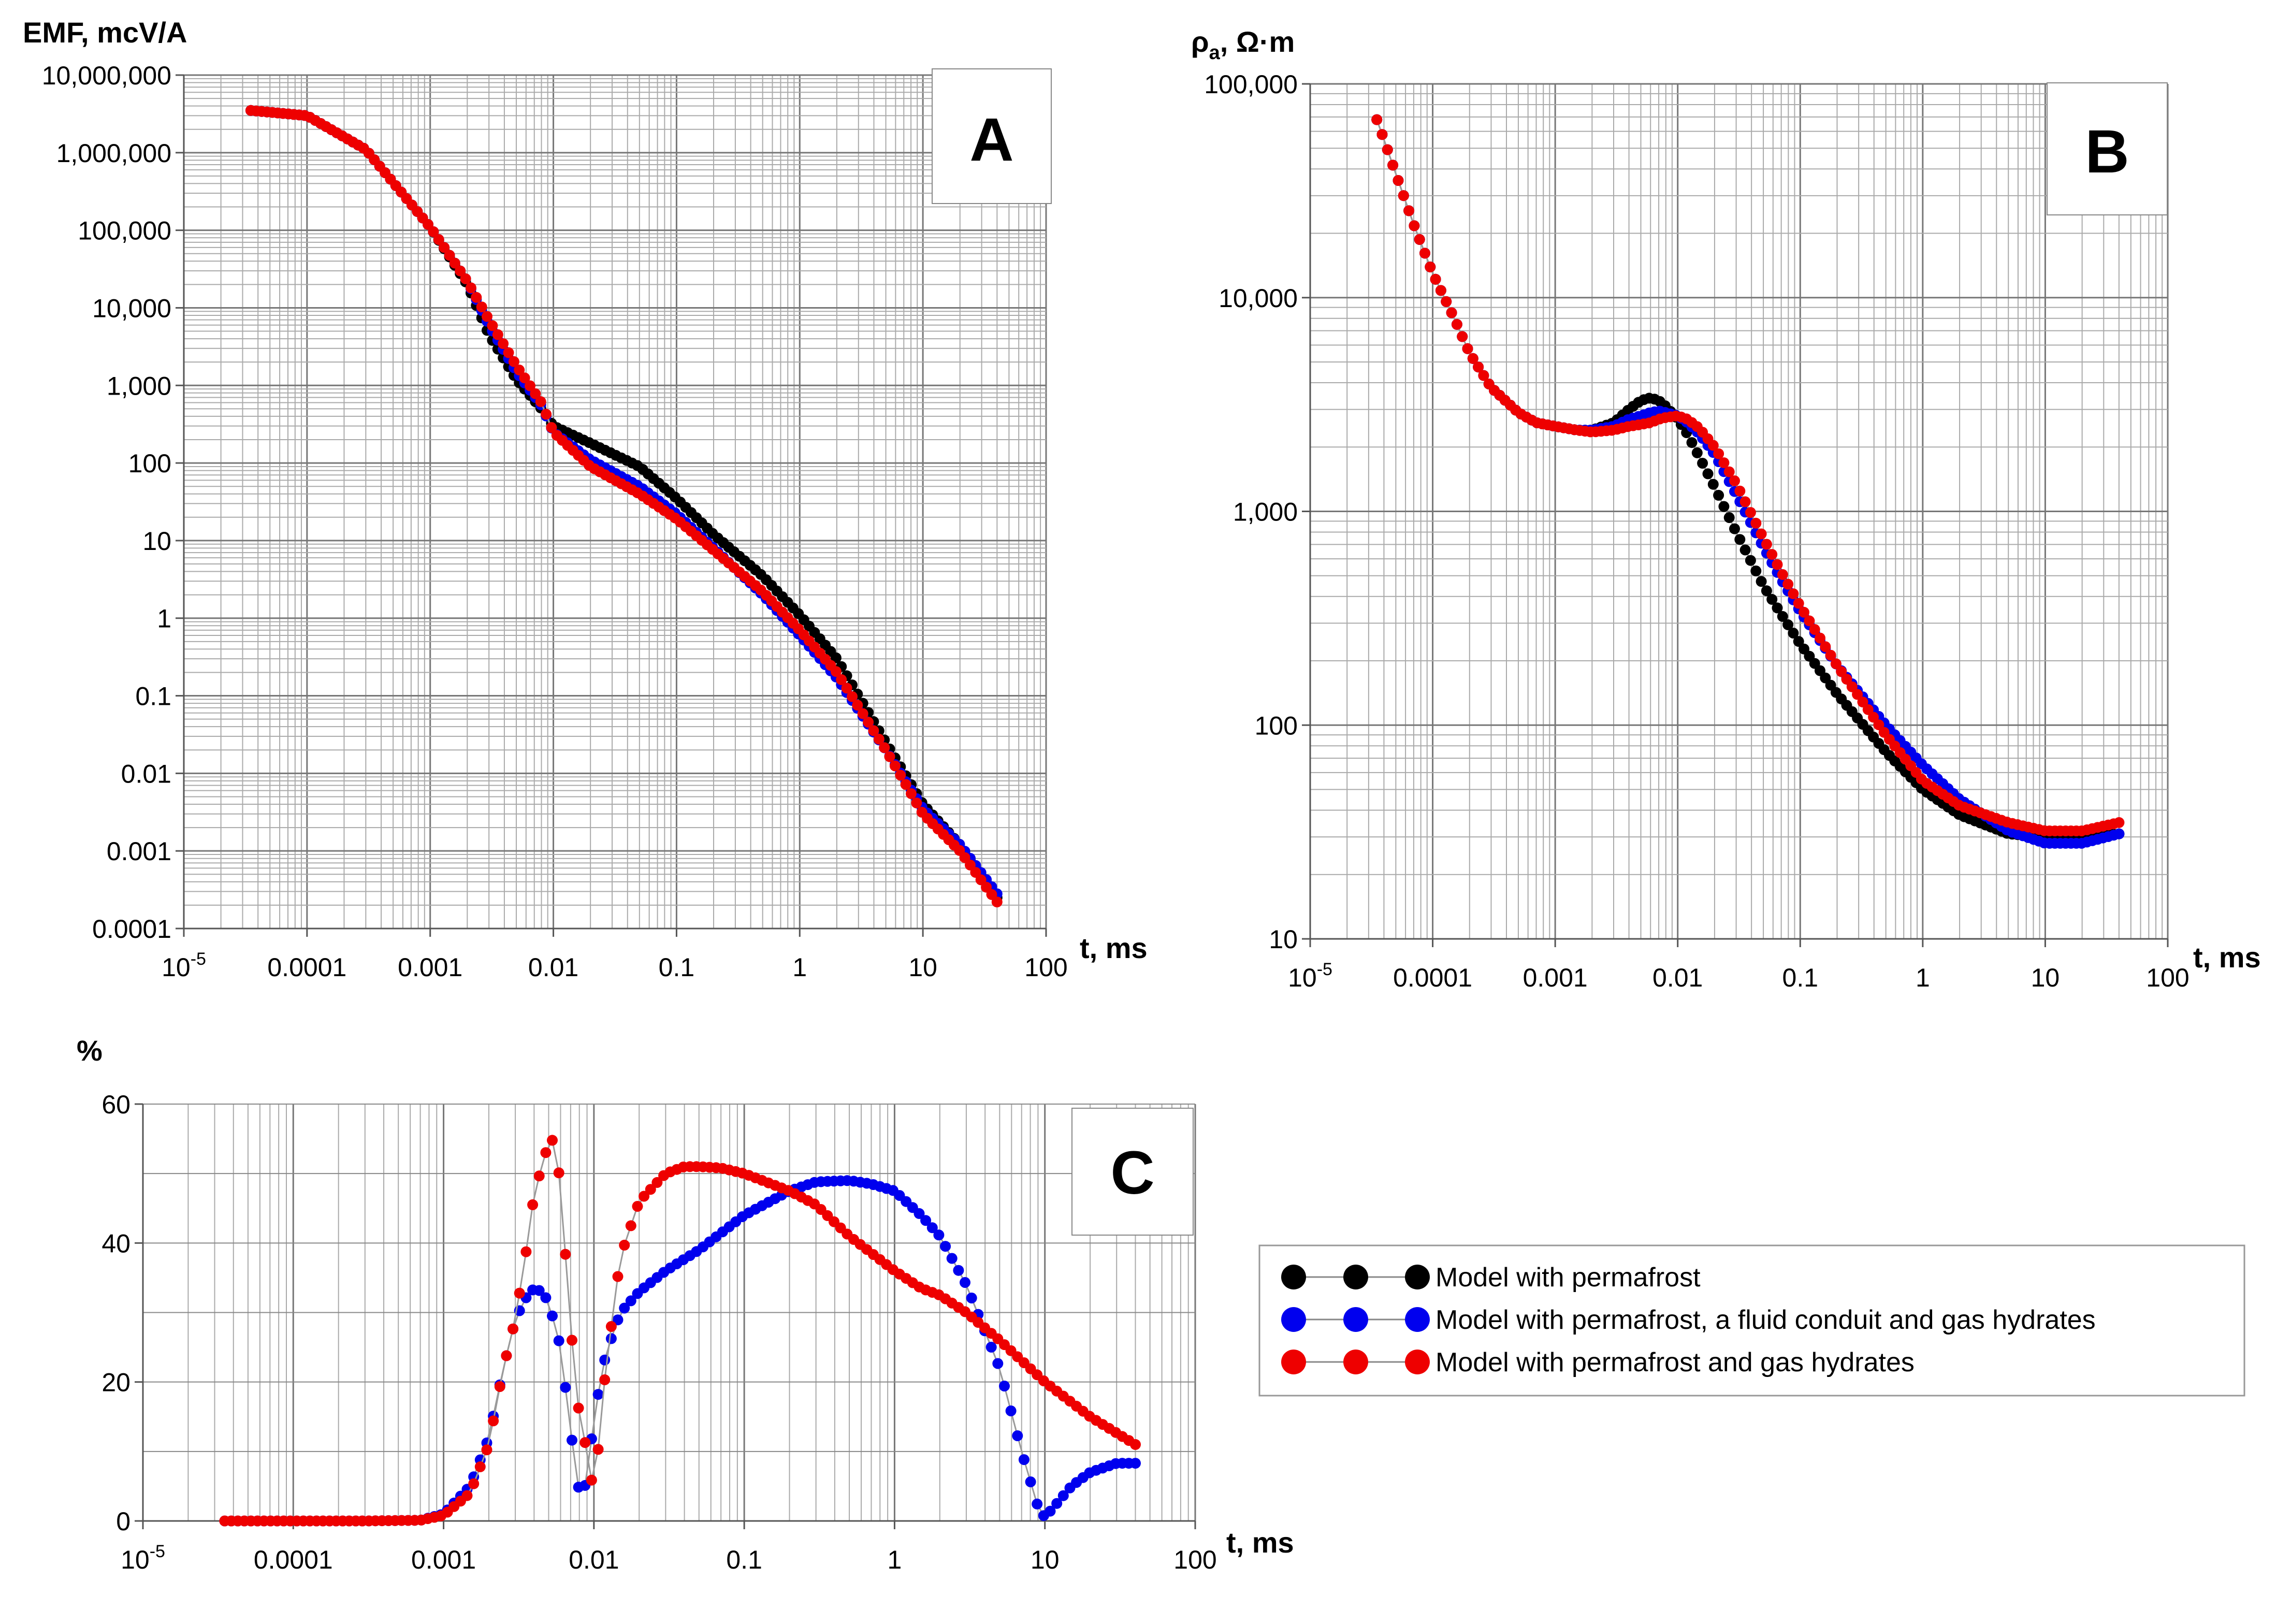 The image size is (2291, 1624). I want to click on y-tick-label: 100, so click(1277, 726).